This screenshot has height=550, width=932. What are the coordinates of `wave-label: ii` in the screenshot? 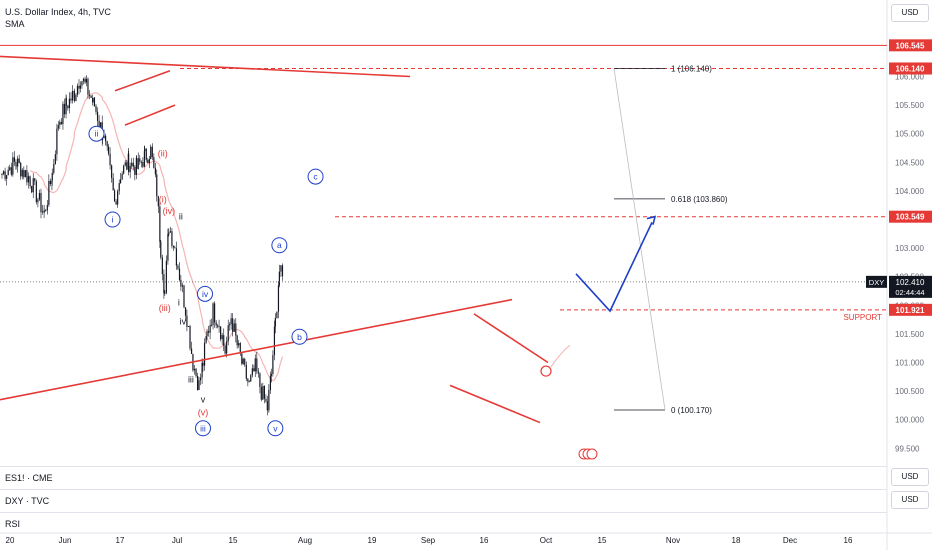 It's located at (181, 217).